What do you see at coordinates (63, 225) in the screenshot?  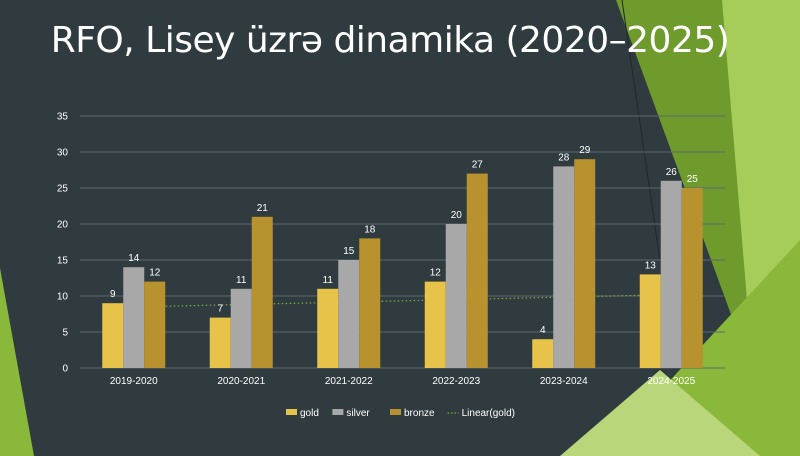 I see `y-tick-label: 20` at bounding box center [63, 225].